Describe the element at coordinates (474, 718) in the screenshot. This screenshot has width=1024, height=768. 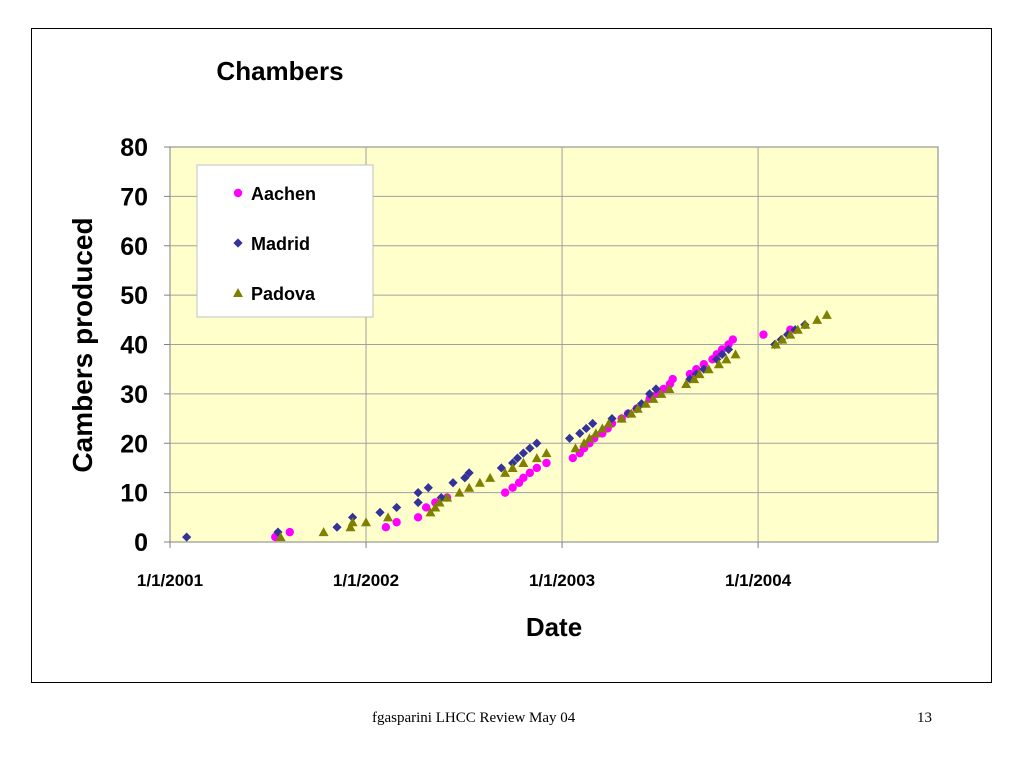
I see `footer-text: fgasparini LHCC Review May 04` at that location.